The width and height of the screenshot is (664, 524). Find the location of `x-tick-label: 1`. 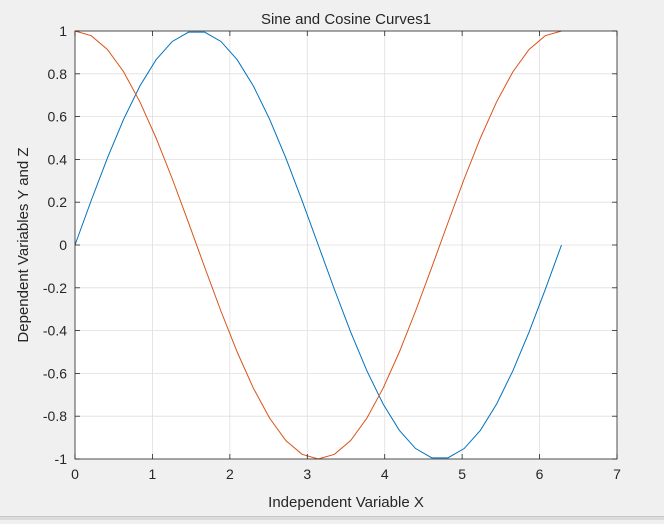

x-tick-label: 1 is located at coordinates (153, 474).